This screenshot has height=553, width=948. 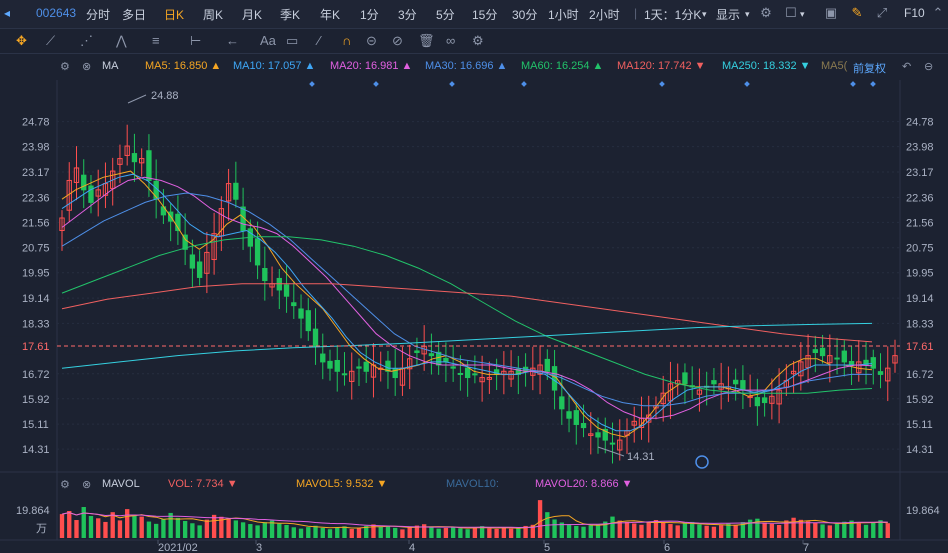 What do you see at coordinates (21, 40) in the screenshot?
I see `crosshair-icon: ✥` at bounding box center [21, 40].